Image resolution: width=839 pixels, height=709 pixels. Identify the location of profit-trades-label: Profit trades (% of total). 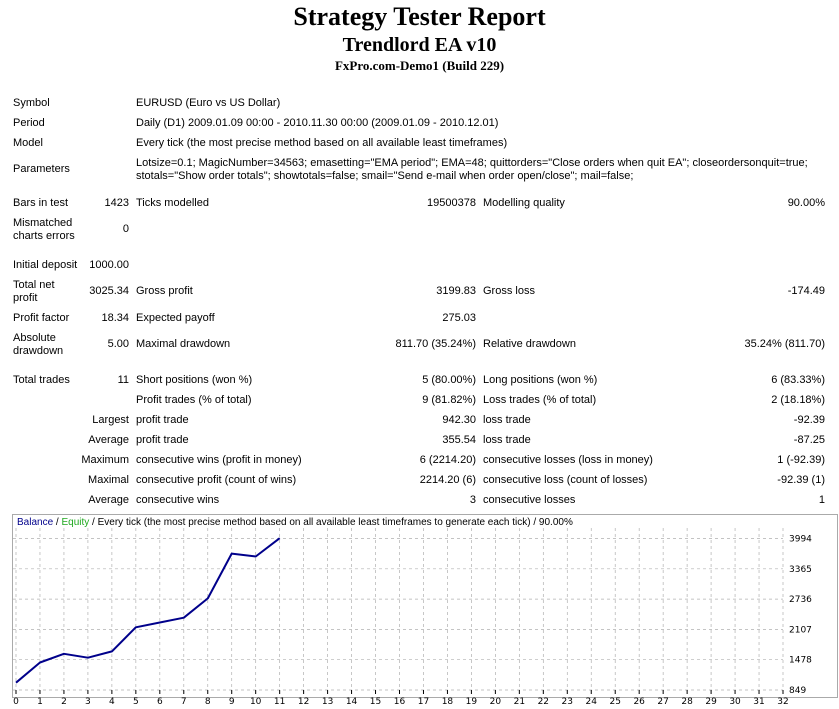
(194, 400).